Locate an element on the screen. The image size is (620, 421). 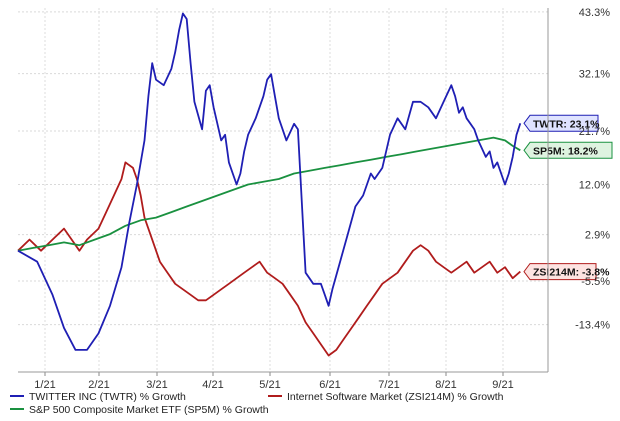
y-tick-label: 43.3% is located at coordinates (594, 13).